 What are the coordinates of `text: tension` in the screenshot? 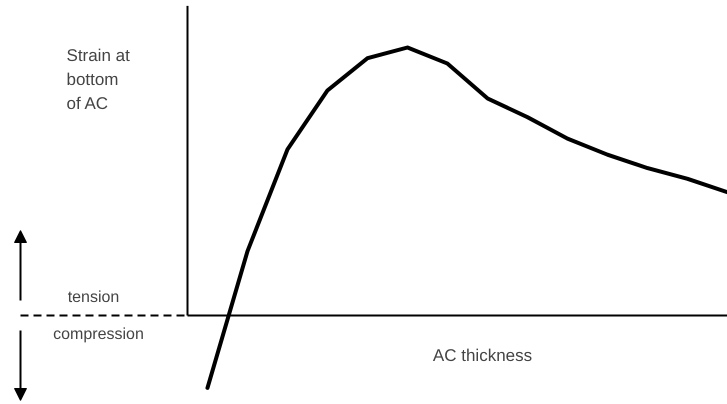 It's located at (94, 297).